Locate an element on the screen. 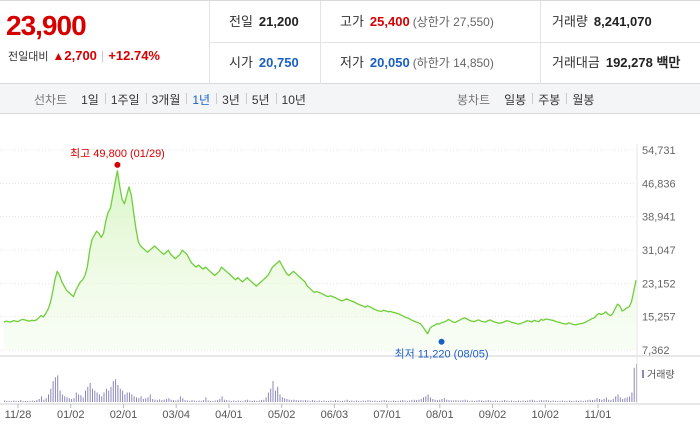  trade-amount: 거래대금 192,278 백만 is located at coordinates (616, 62).